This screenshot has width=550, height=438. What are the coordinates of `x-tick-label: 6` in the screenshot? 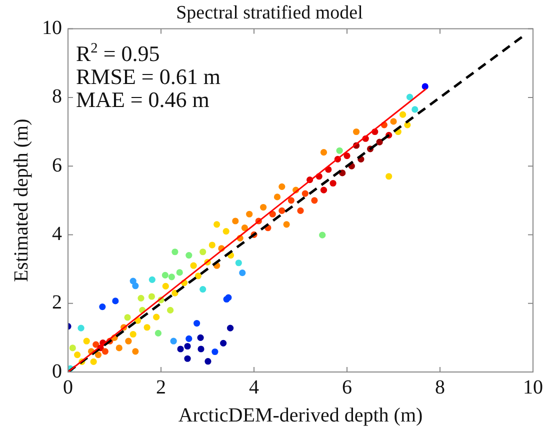 It's located at (347, 387).